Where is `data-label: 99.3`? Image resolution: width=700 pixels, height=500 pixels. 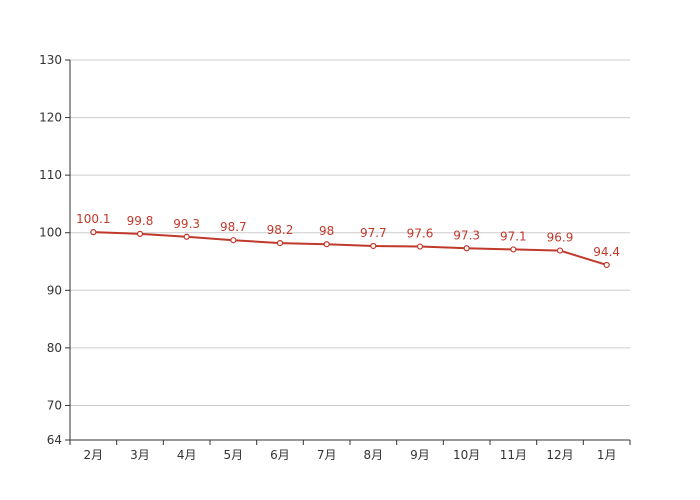 data-label: 99.3 is located at coordinates (186, 224).